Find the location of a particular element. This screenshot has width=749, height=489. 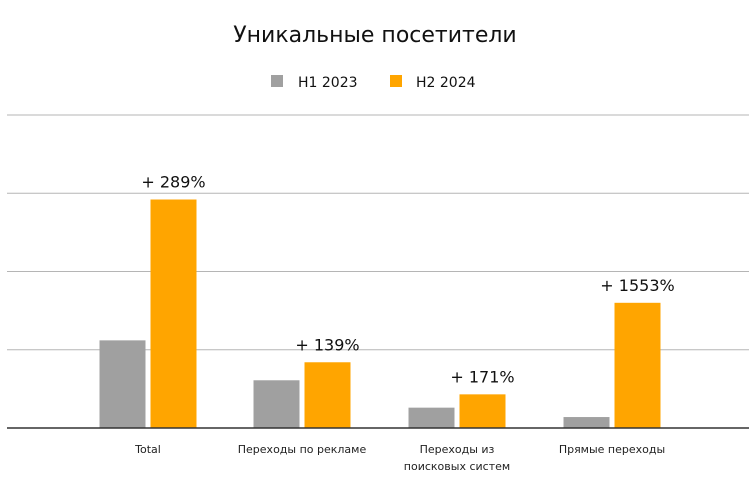

legend: H1 2023 H2 2024 is located at coordinates (373, 83).